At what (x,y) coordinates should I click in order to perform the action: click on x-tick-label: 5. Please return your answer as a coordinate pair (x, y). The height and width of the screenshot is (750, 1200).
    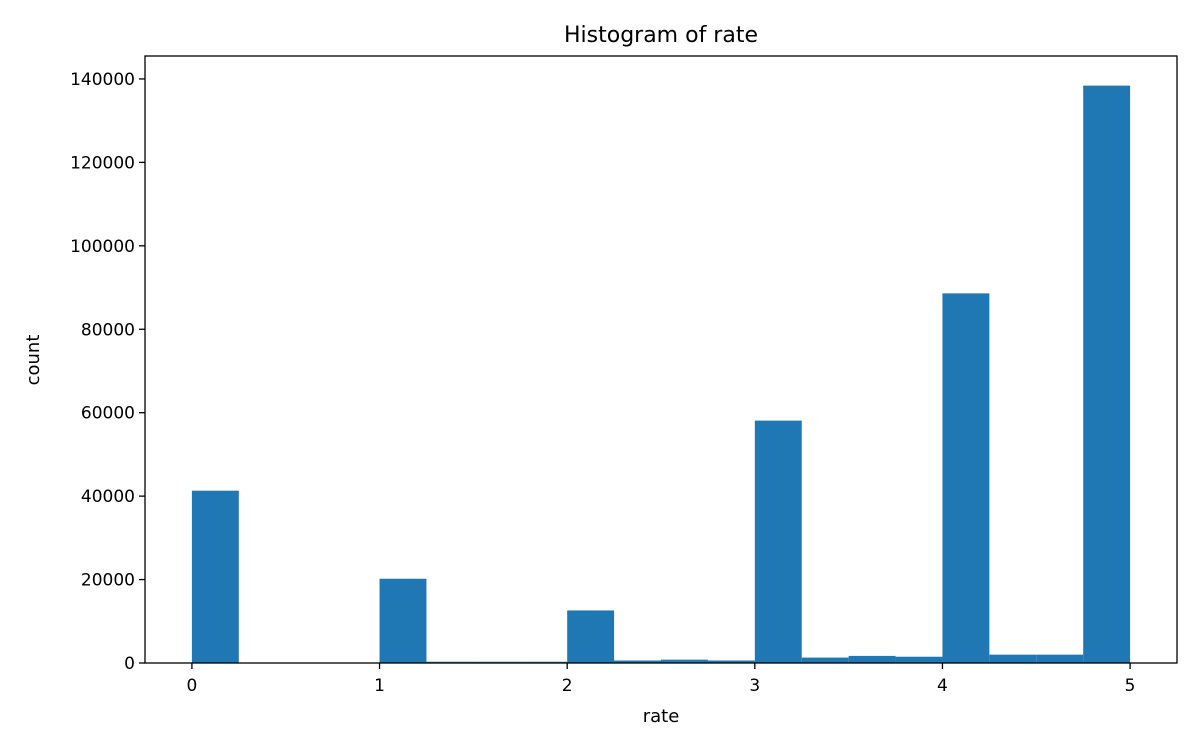
    Looking at the image, I should click on (1130, 686).